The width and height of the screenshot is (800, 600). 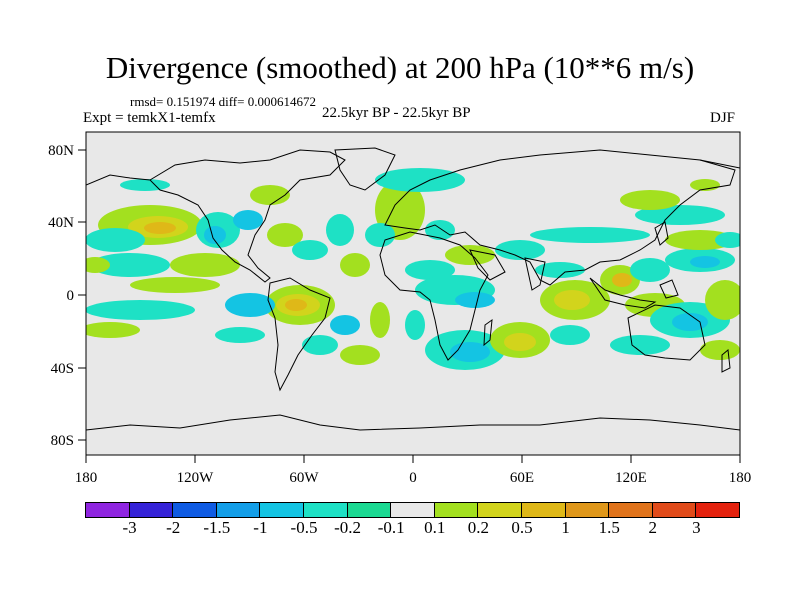 What do you see at coordinates (62, 369) in the screenshot?
I see `lat-label: 40S` at bounding box center [62, 369].